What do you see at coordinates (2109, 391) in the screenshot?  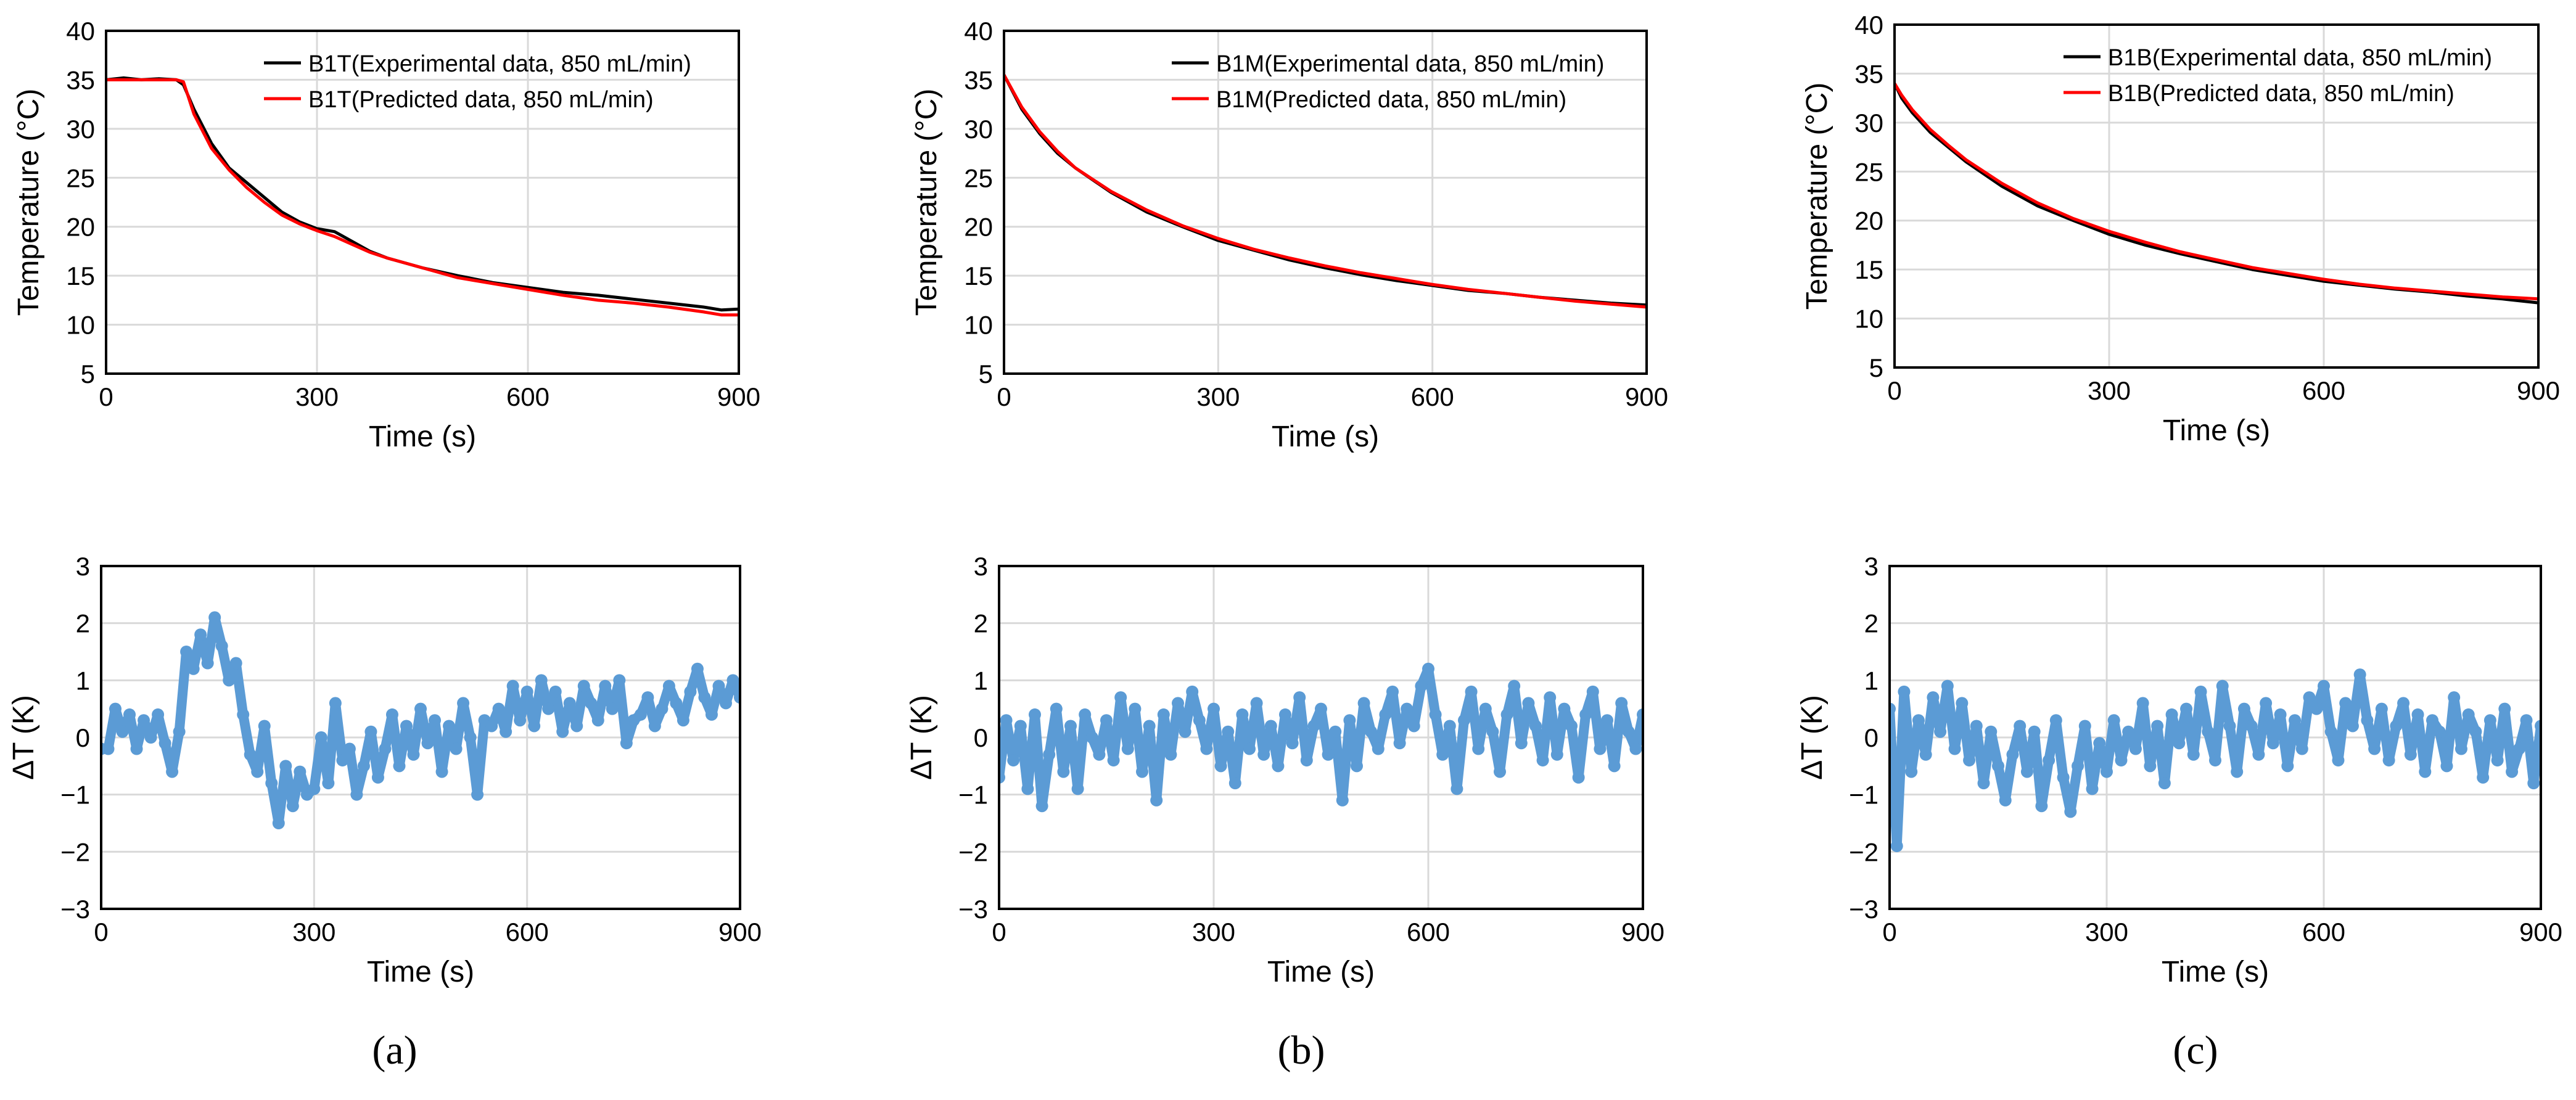 I see `x-tick-label: 300` at bounding box center [2109, 391].